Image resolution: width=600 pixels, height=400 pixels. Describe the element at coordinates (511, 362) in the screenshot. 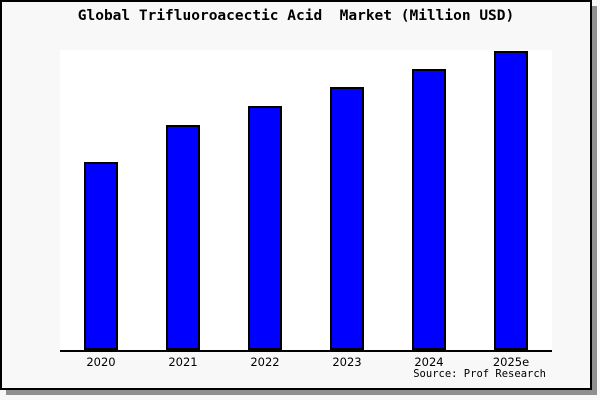

I see `x-axis-label-2025e: 2025e` at that location.